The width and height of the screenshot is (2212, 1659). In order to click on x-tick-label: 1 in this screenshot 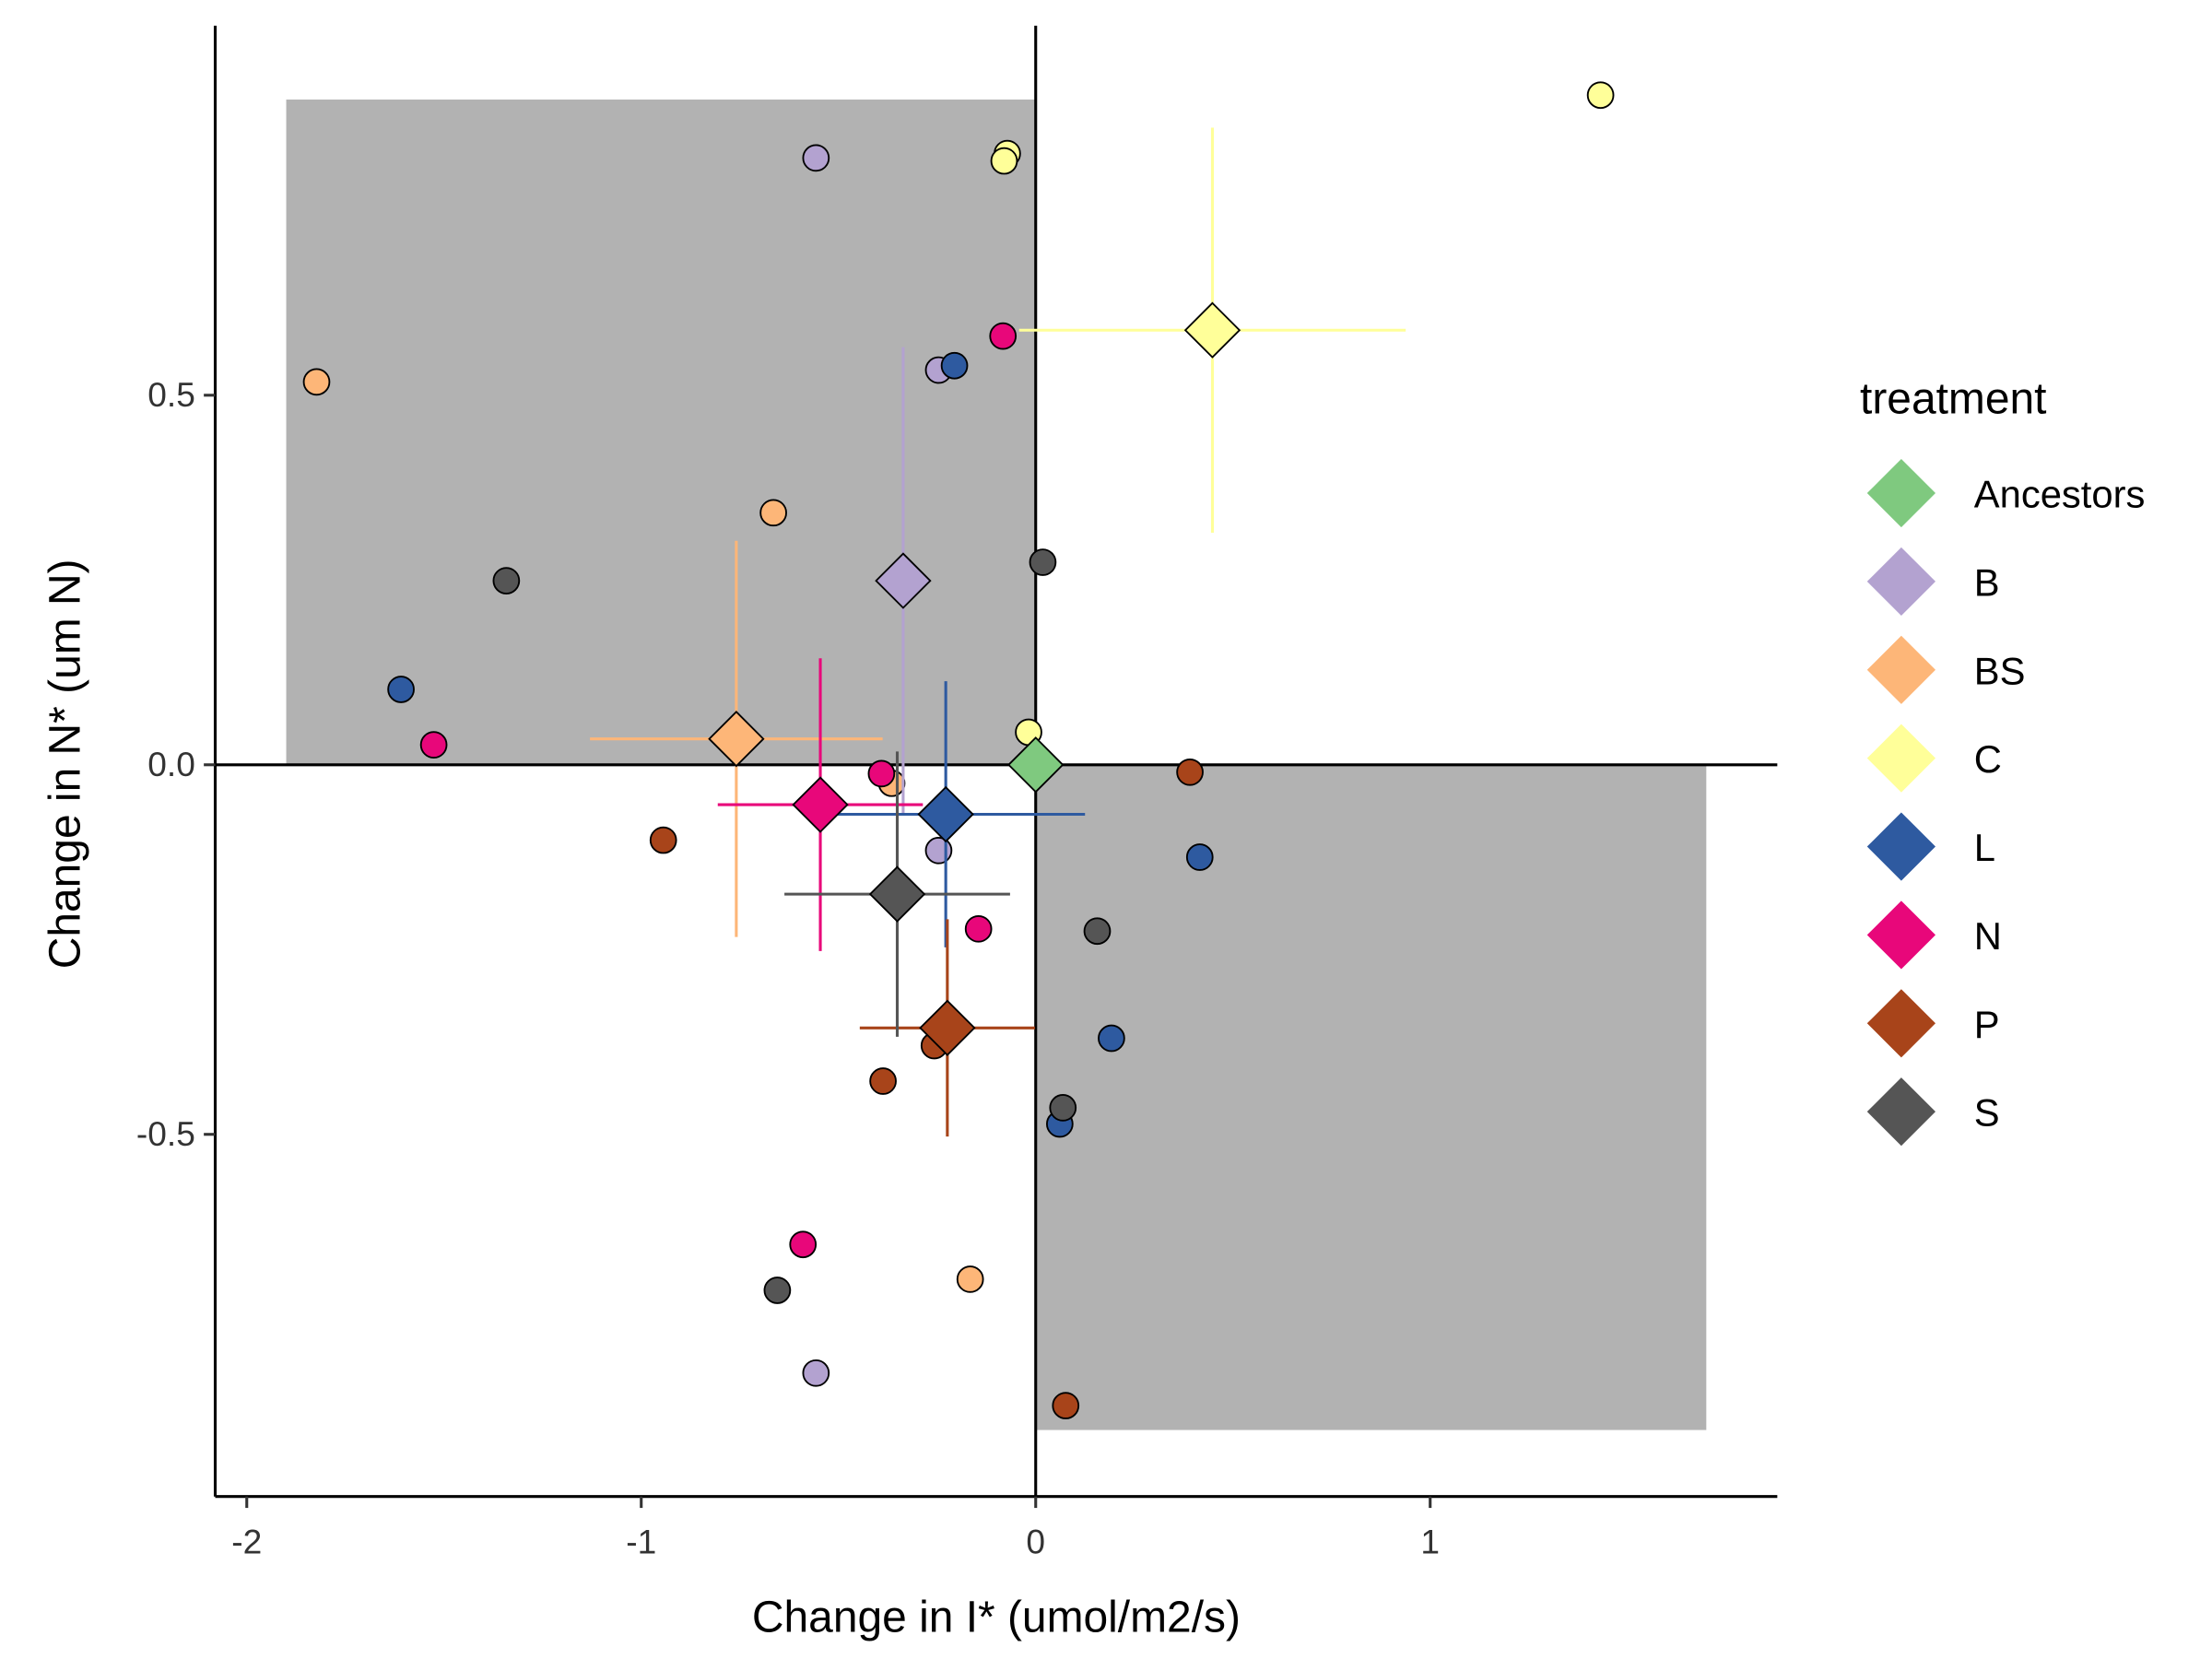, I will do `click(1430, 1542)`.